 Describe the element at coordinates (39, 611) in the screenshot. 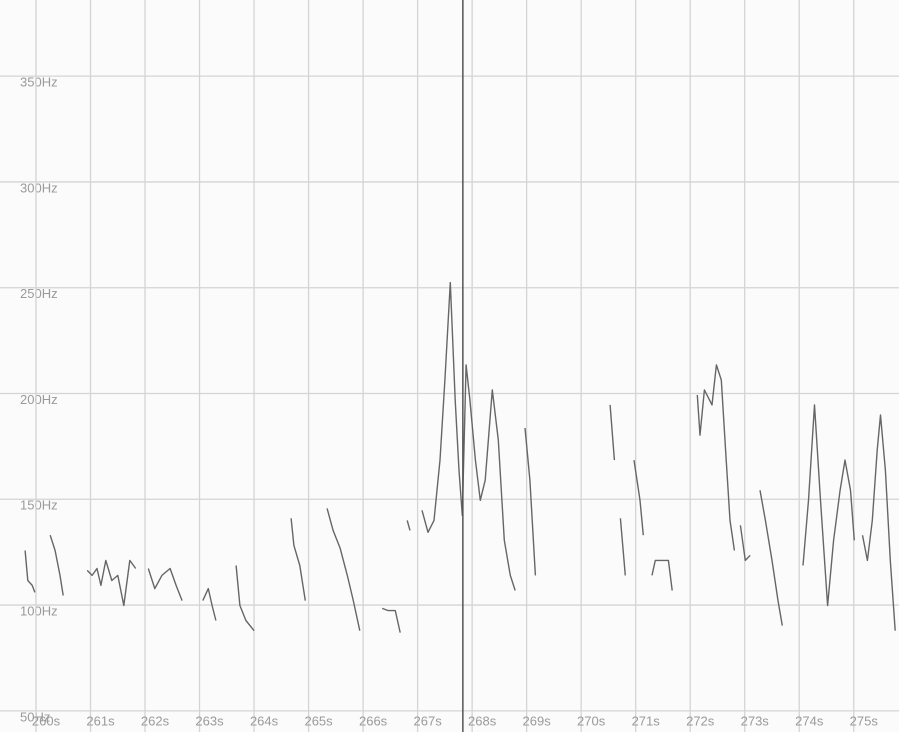

I see `y-tick-label: 100Hz` at that location.